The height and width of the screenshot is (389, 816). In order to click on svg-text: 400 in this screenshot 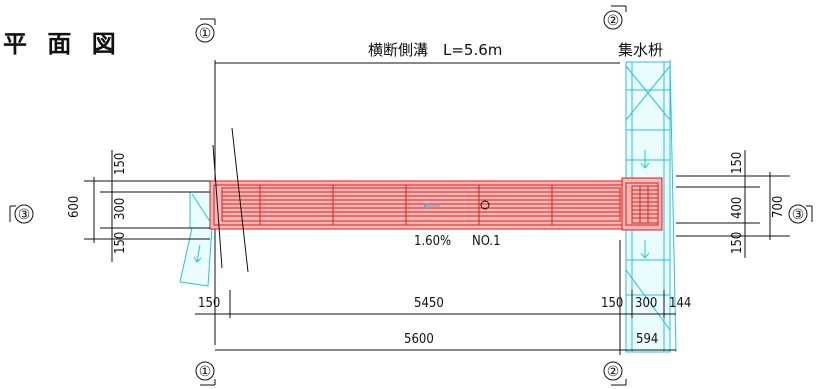, I will do `click(737, 208)`.